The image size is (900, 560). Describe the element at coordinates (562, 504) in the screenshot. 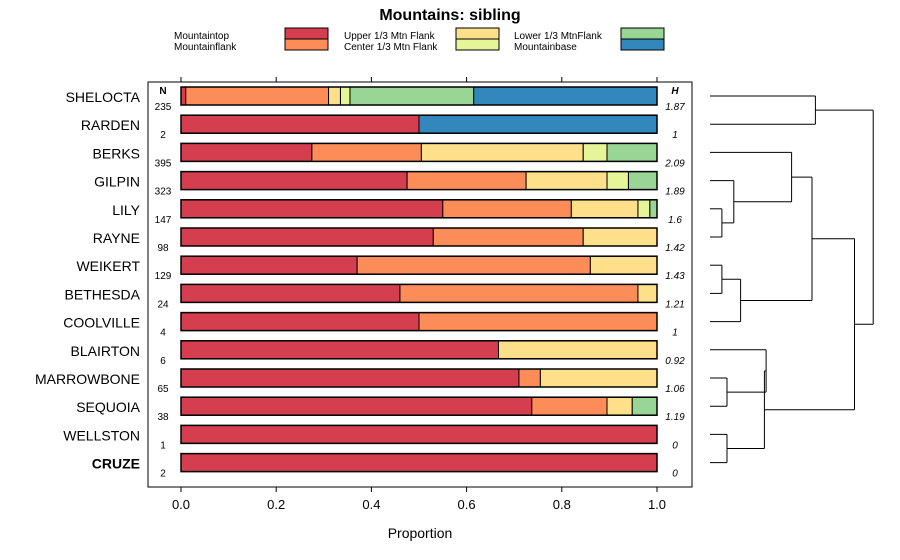

I see `x-tick-label: 0.8` at that location.